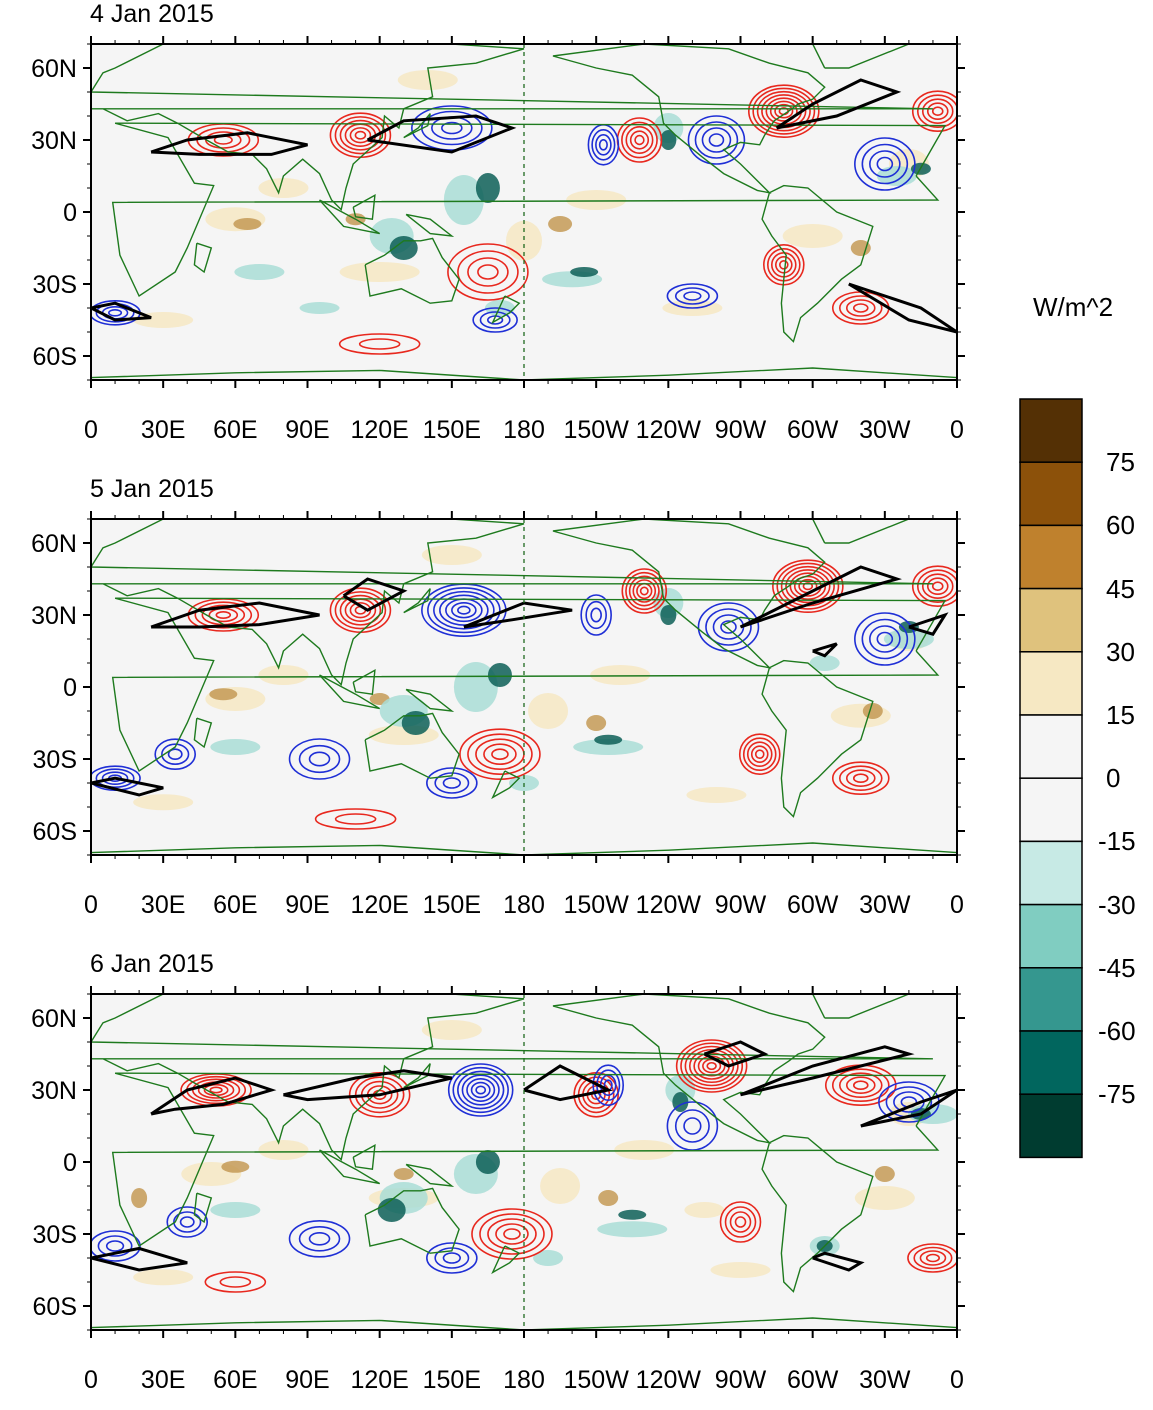  Describe the element at coordinates (379, 905) in the screenshot. I see `x-tick-label: 120E` at that location.